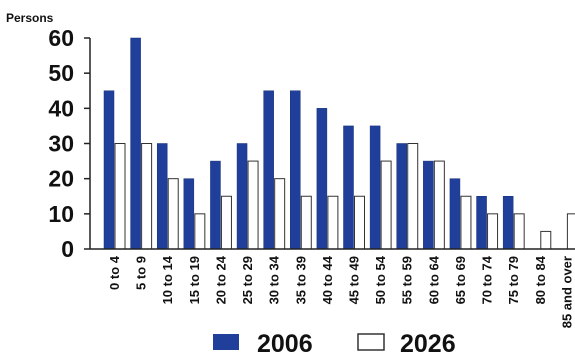 Image resolution: width=575 pixels, height=360 pixels. What do you see at coordinates (433, 279) in the screenshot?
I see `x-tick-label: 60 to 64` at bounding box center [433, 279].